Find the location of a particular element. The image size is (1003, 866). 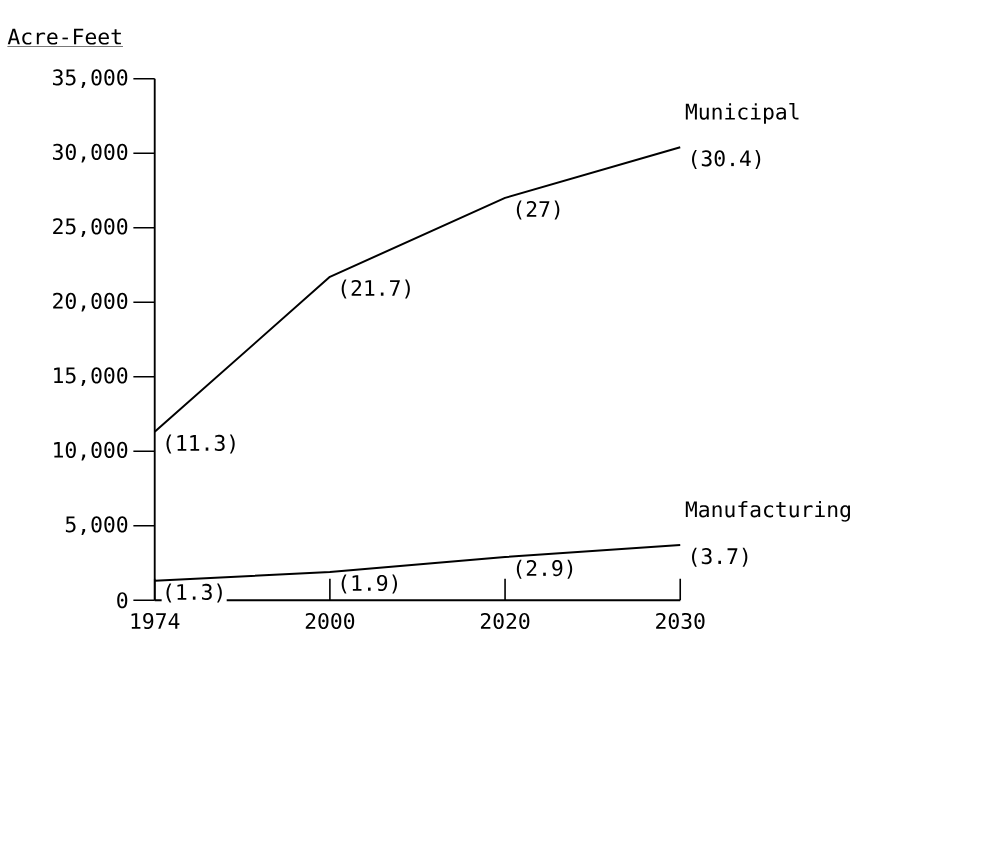

x-tick-label: 2020 is located at coordinates (505, 621).